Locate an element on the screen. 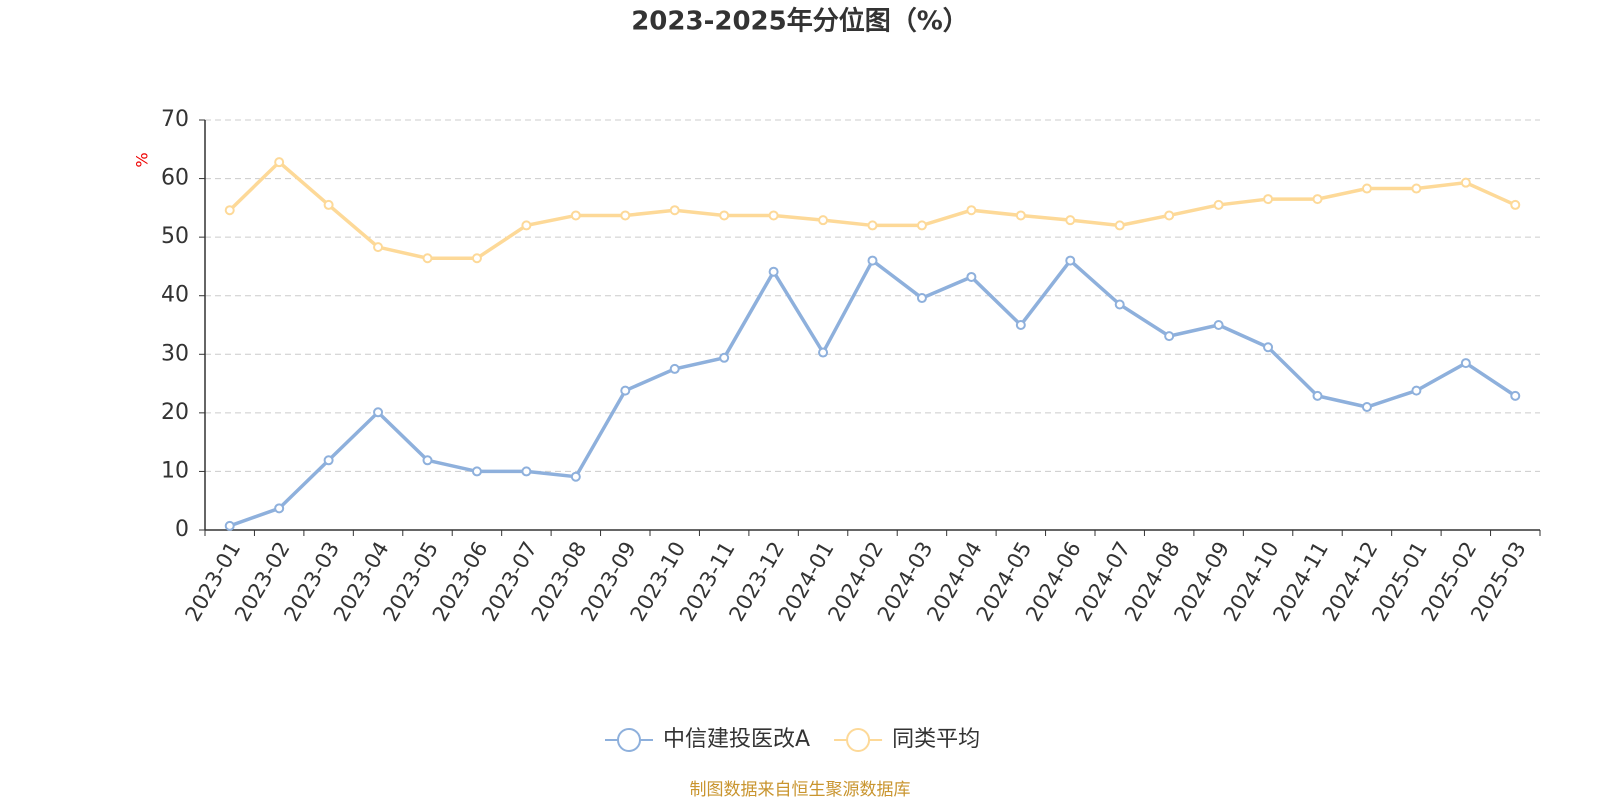  legend-label: 同类平均 is located at coordinates (936, 739).